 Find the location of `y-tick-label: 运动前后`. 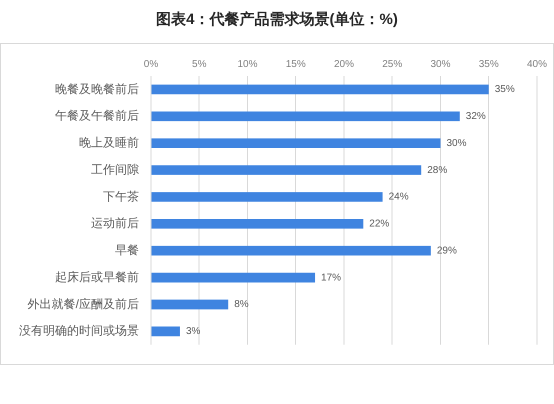

y-tick-label: 运动前后 is located at coordinates (115, 223).